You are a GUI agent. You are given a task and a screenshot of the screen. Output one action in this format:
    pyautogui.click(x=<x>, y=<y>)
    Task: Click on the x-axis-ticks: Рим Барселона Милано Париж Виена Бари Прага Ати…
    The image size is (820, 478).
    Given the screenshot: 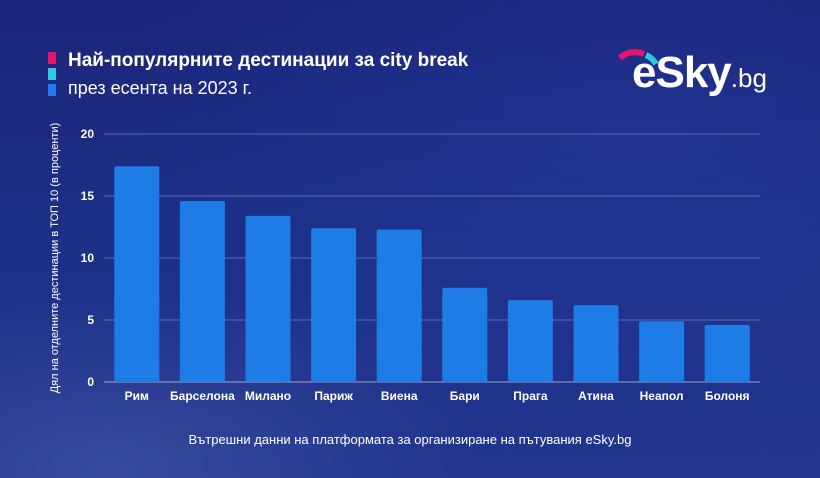 What is the action you would take?
    pyautogui.click(x=437, y=396)
    